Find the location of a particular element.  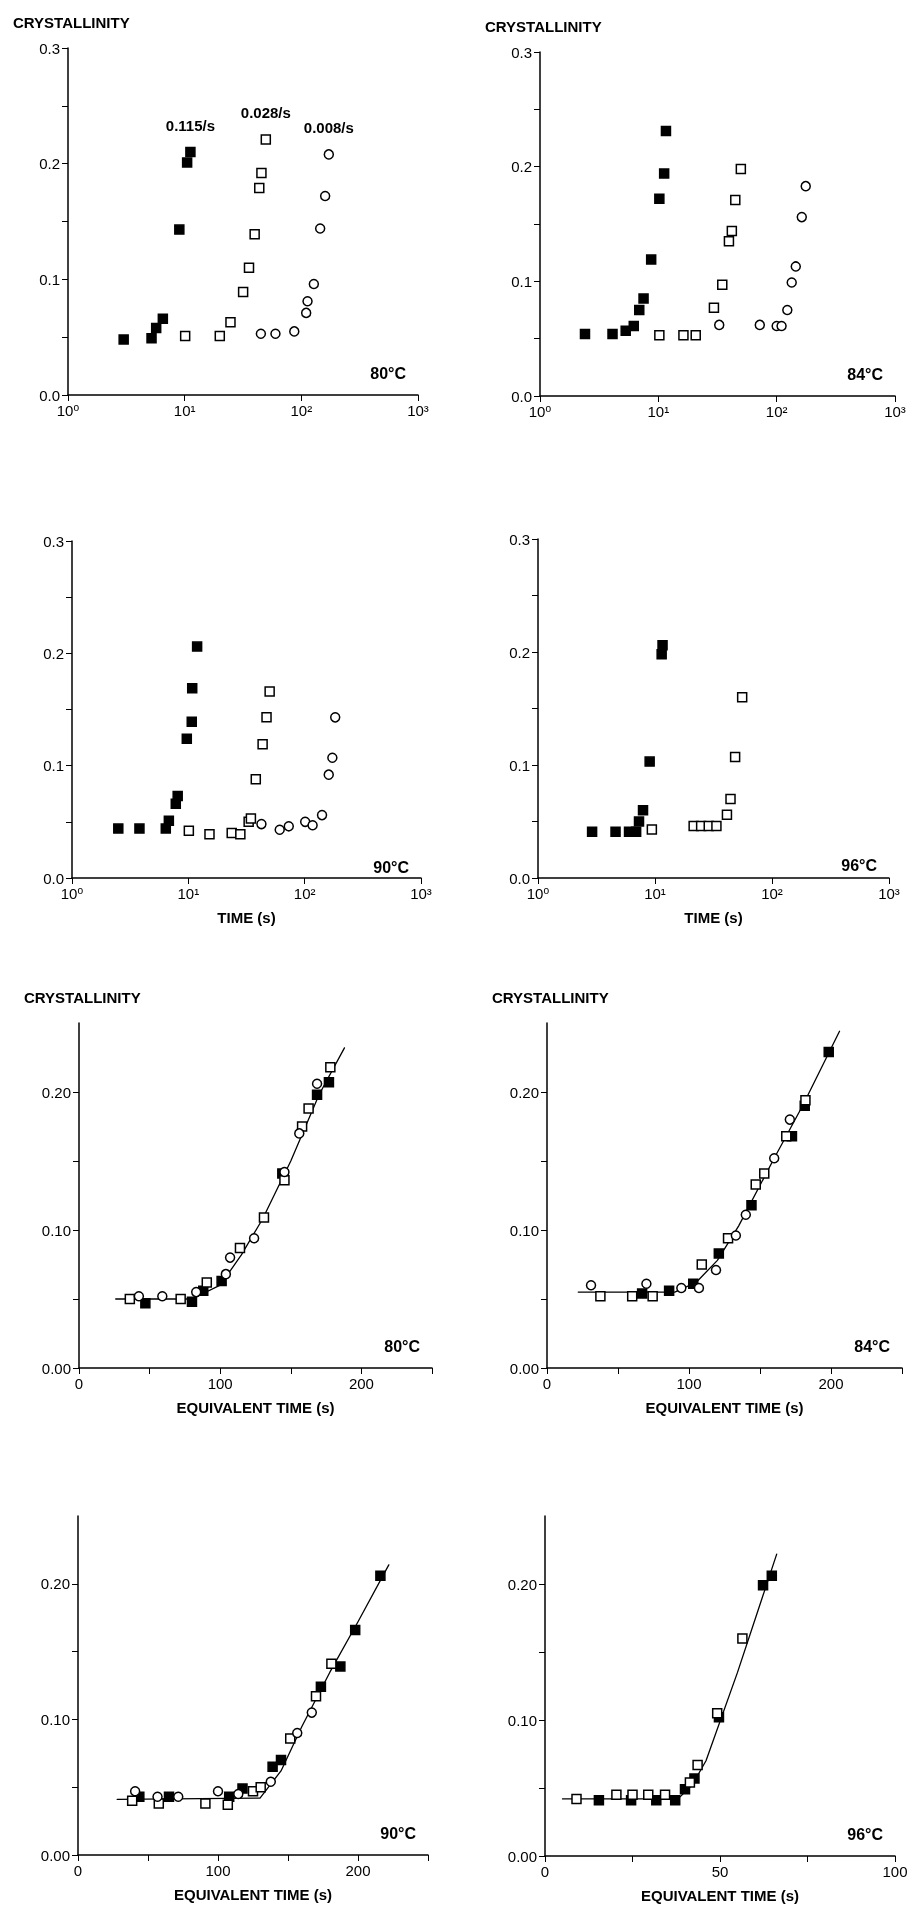

series-label: 0.115/s is located at coordinates (190, 125).